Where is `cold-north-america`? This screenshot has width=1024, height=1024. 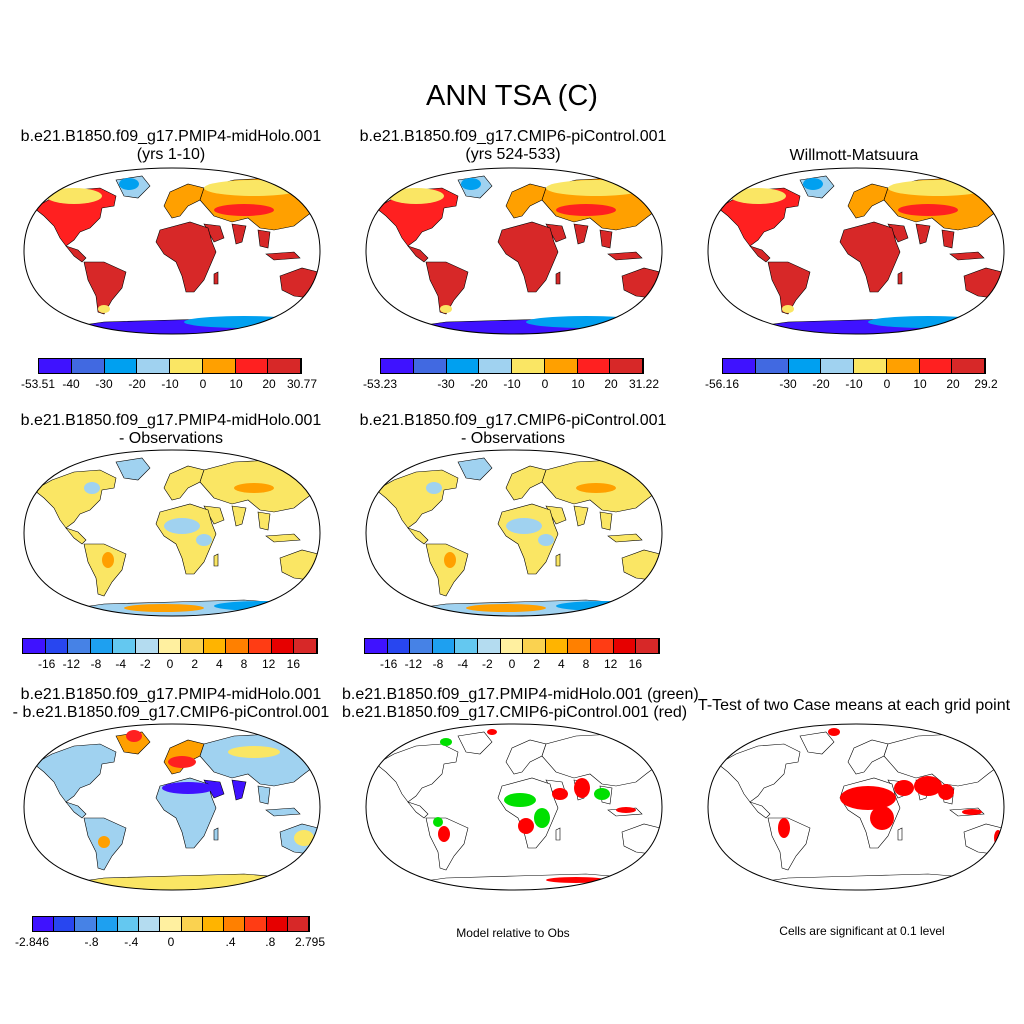 cold-north-america is located at coordinates (758, 196).